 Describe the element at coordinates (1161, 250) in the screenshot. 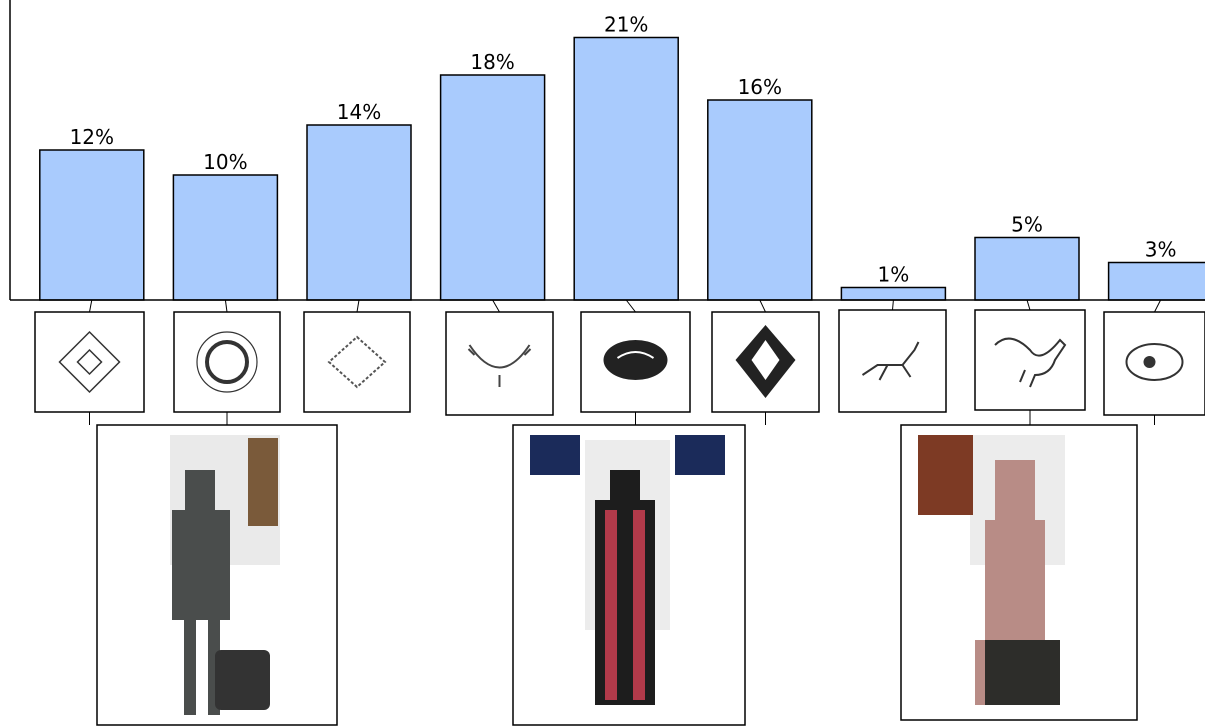

I see `value-label: 3%` at that location.